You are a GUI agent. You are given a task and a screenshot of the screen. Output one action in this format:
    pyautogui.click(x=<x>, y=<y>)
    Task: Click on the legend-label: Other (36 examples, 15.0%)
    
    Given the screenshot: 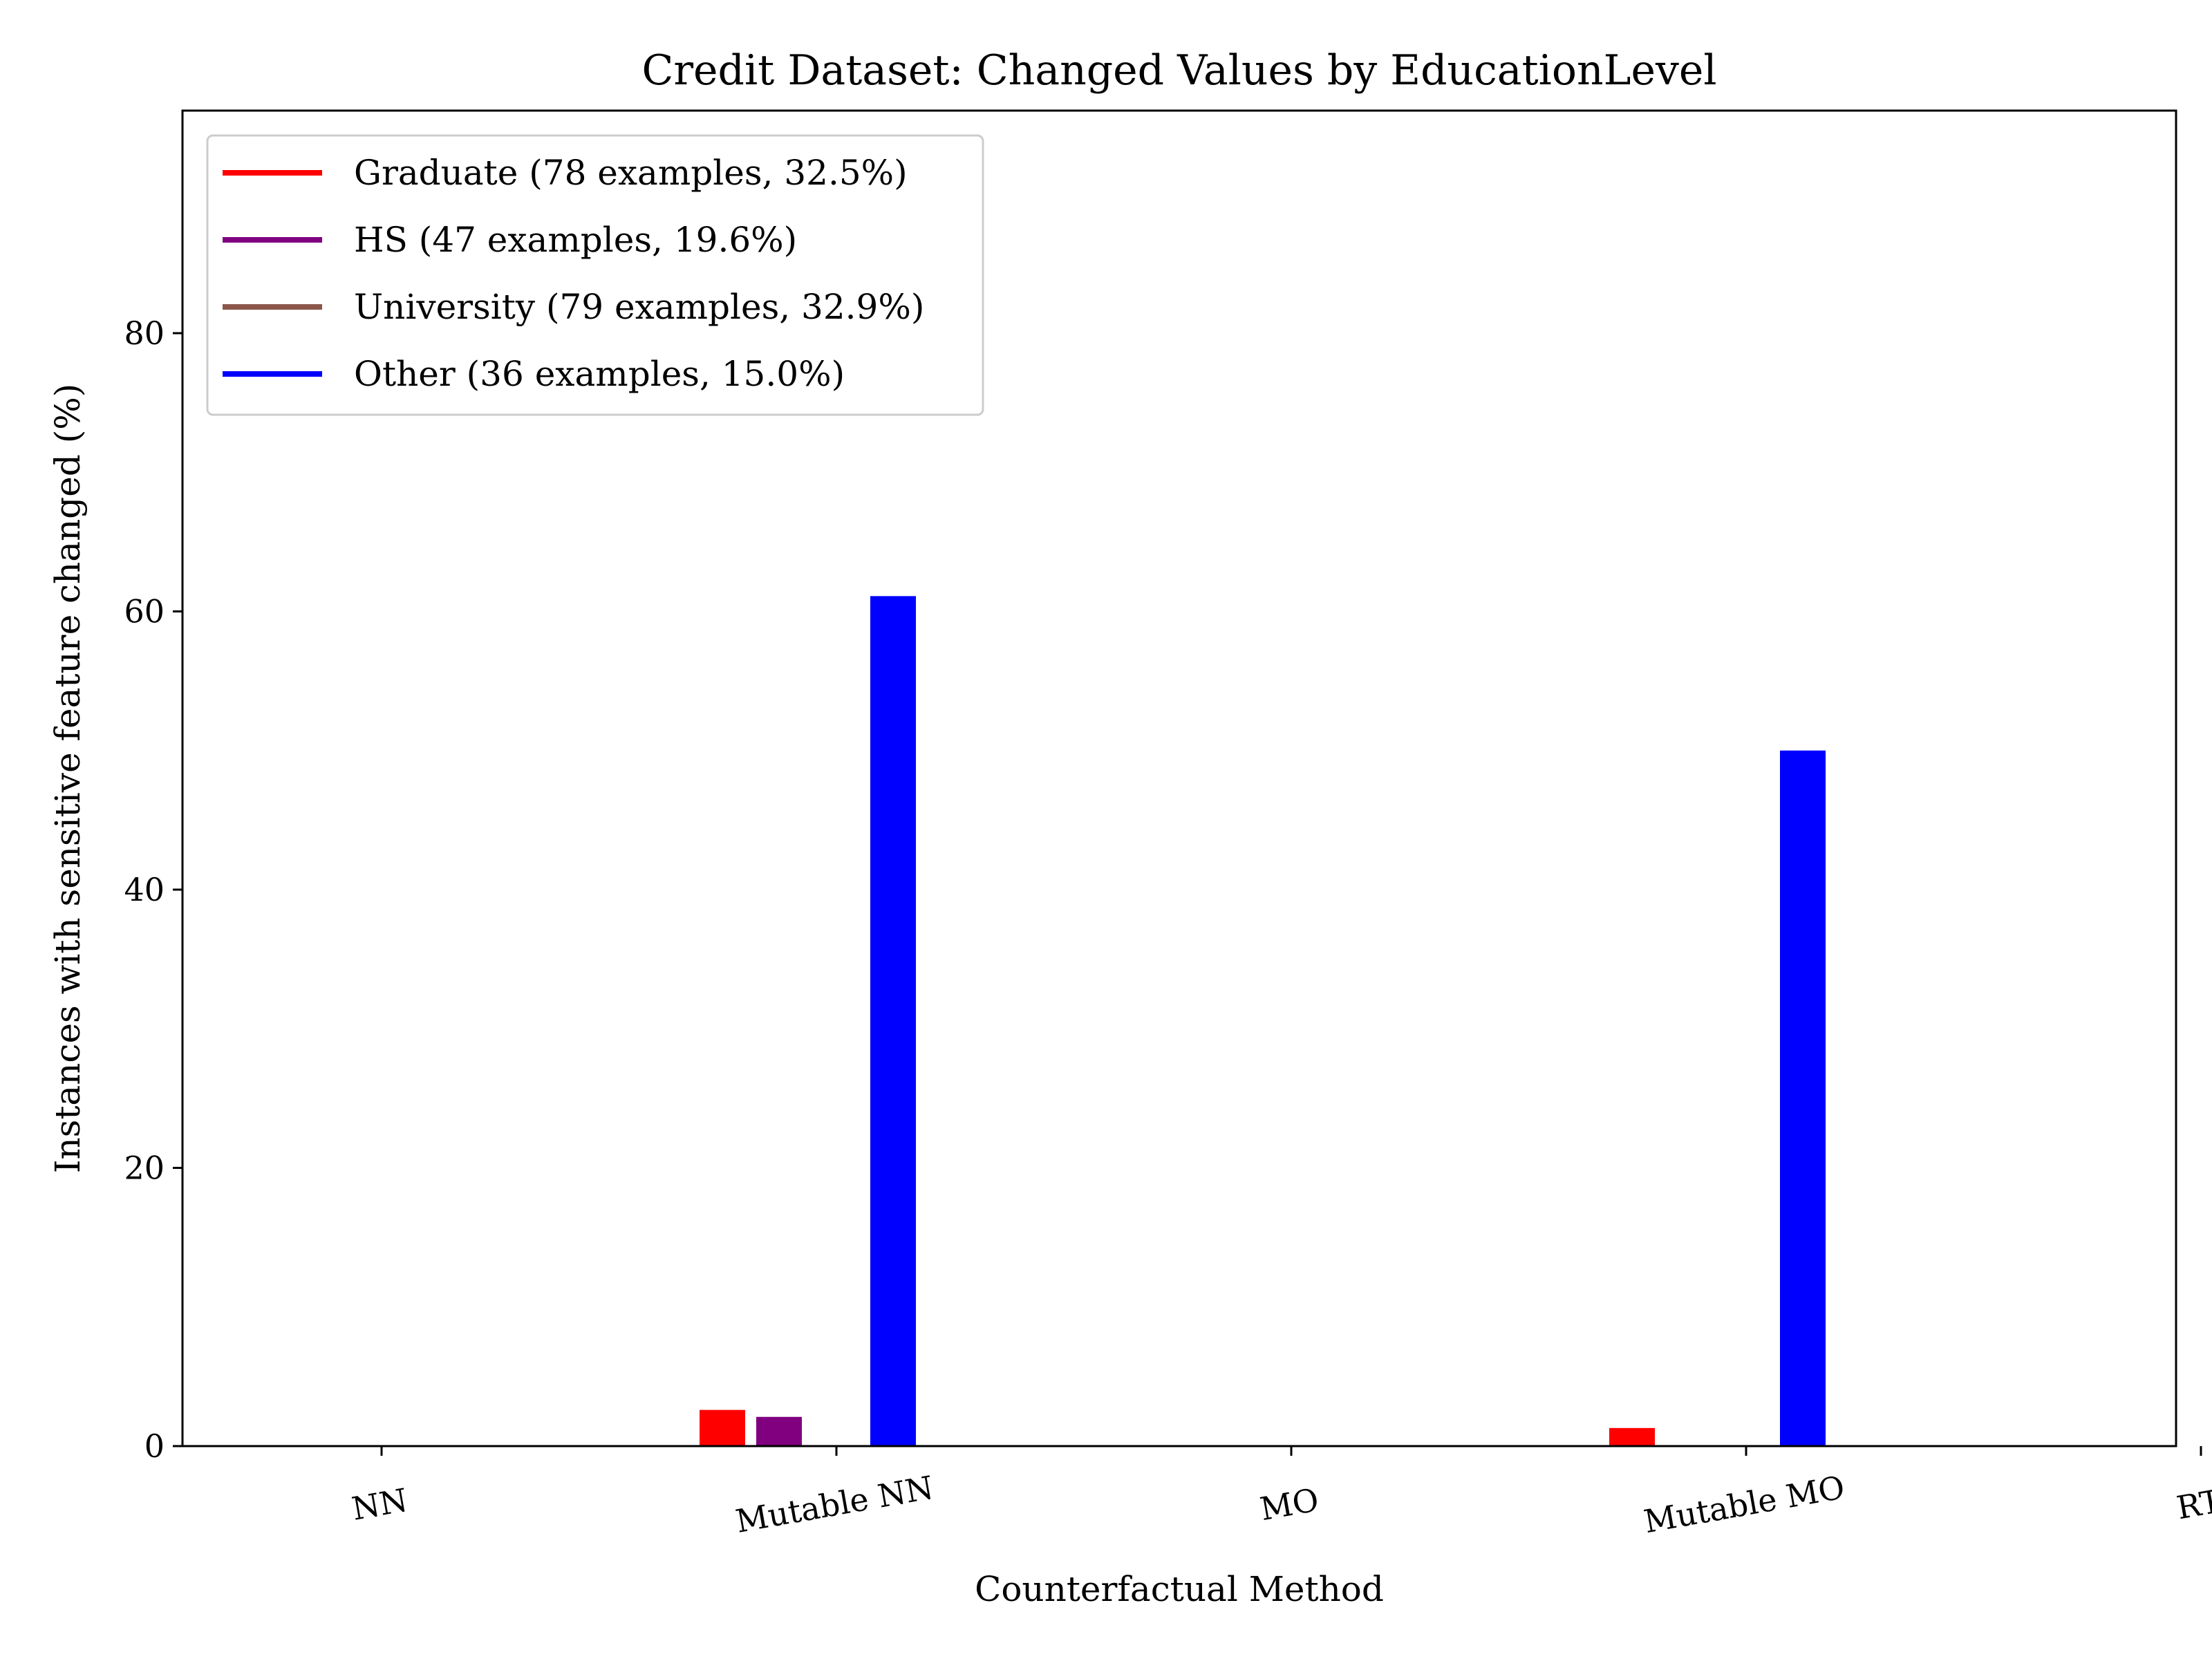 What is the action you would take?
    pyautogui.click(x=599, y=374)
    